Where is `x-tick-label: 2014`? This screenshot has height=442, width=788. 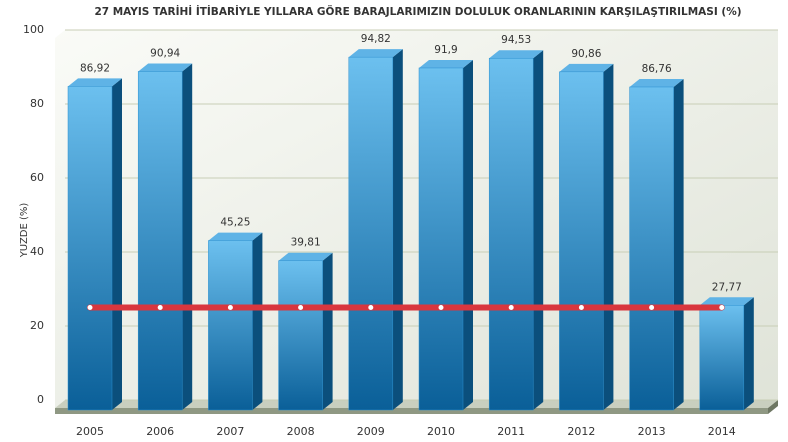
x-tick-label: 2014 is located at coordinates (722, 431).